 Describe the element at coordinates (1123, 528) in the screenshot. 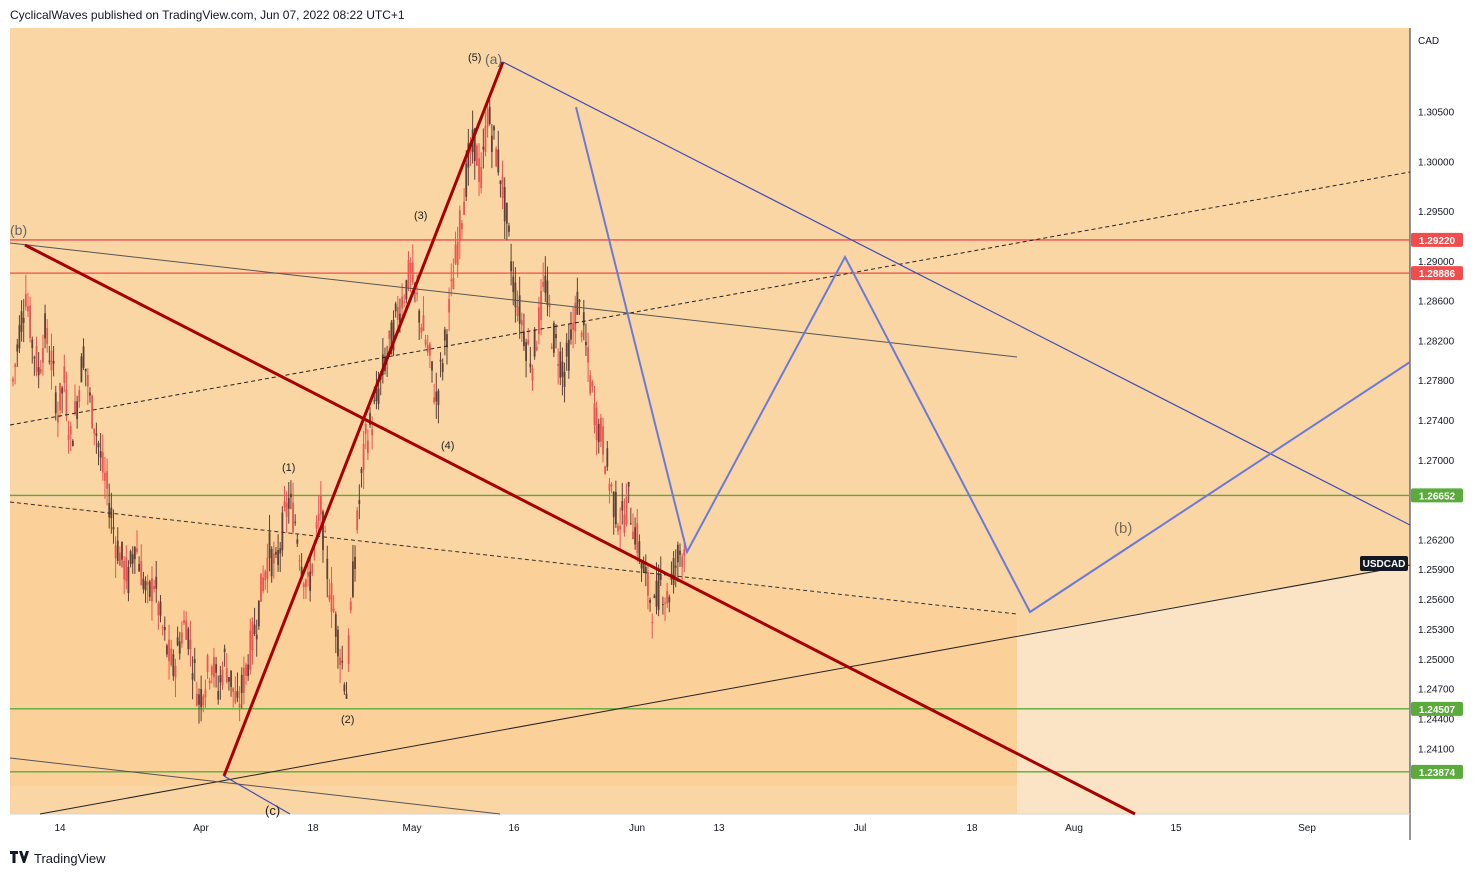

I see `wave-label-b-forecast: (b)` at that location.